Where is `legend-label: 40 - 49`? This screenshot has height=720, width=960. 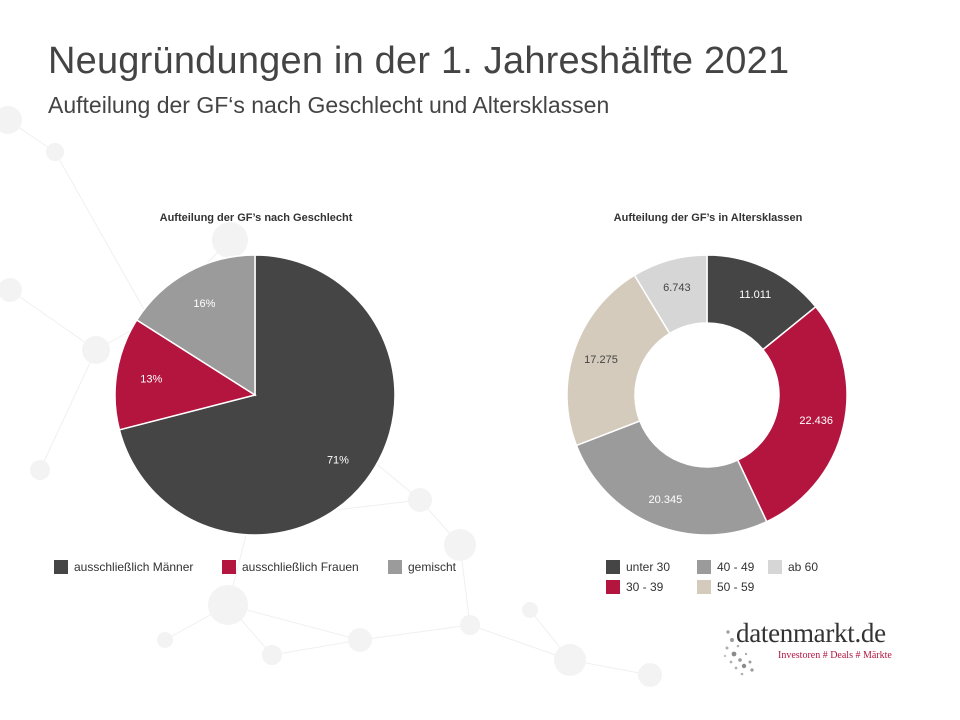
legend-label: 40 - 49 is located at coordinates (736, 567).